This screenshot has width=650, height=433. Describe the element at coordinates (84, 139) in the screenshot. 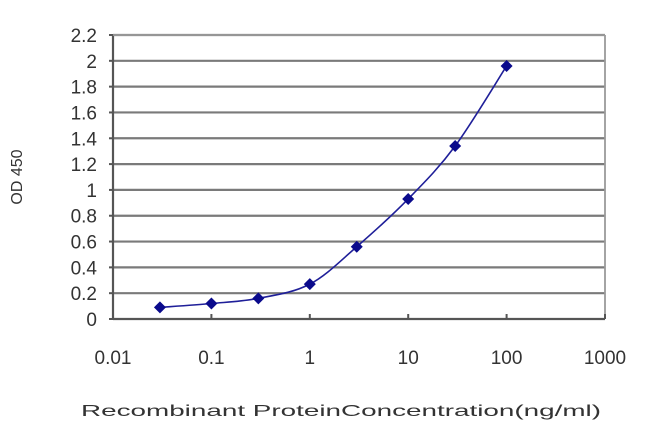

I see `y-tick-label: 1.4` at that location.